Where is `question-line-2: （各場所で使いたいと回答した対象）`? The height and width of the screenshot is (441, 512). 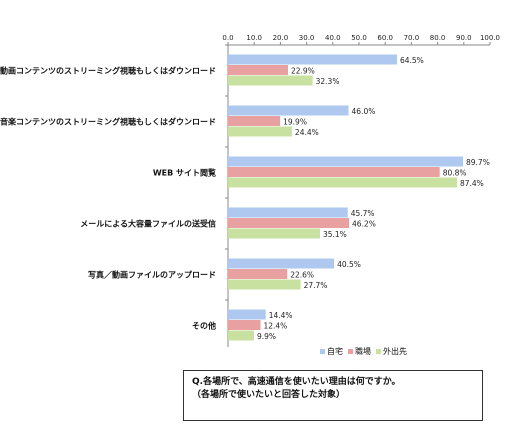
question-line-2: （各場所で使いたいと回答した対象） is located at coordinates (269, 395).